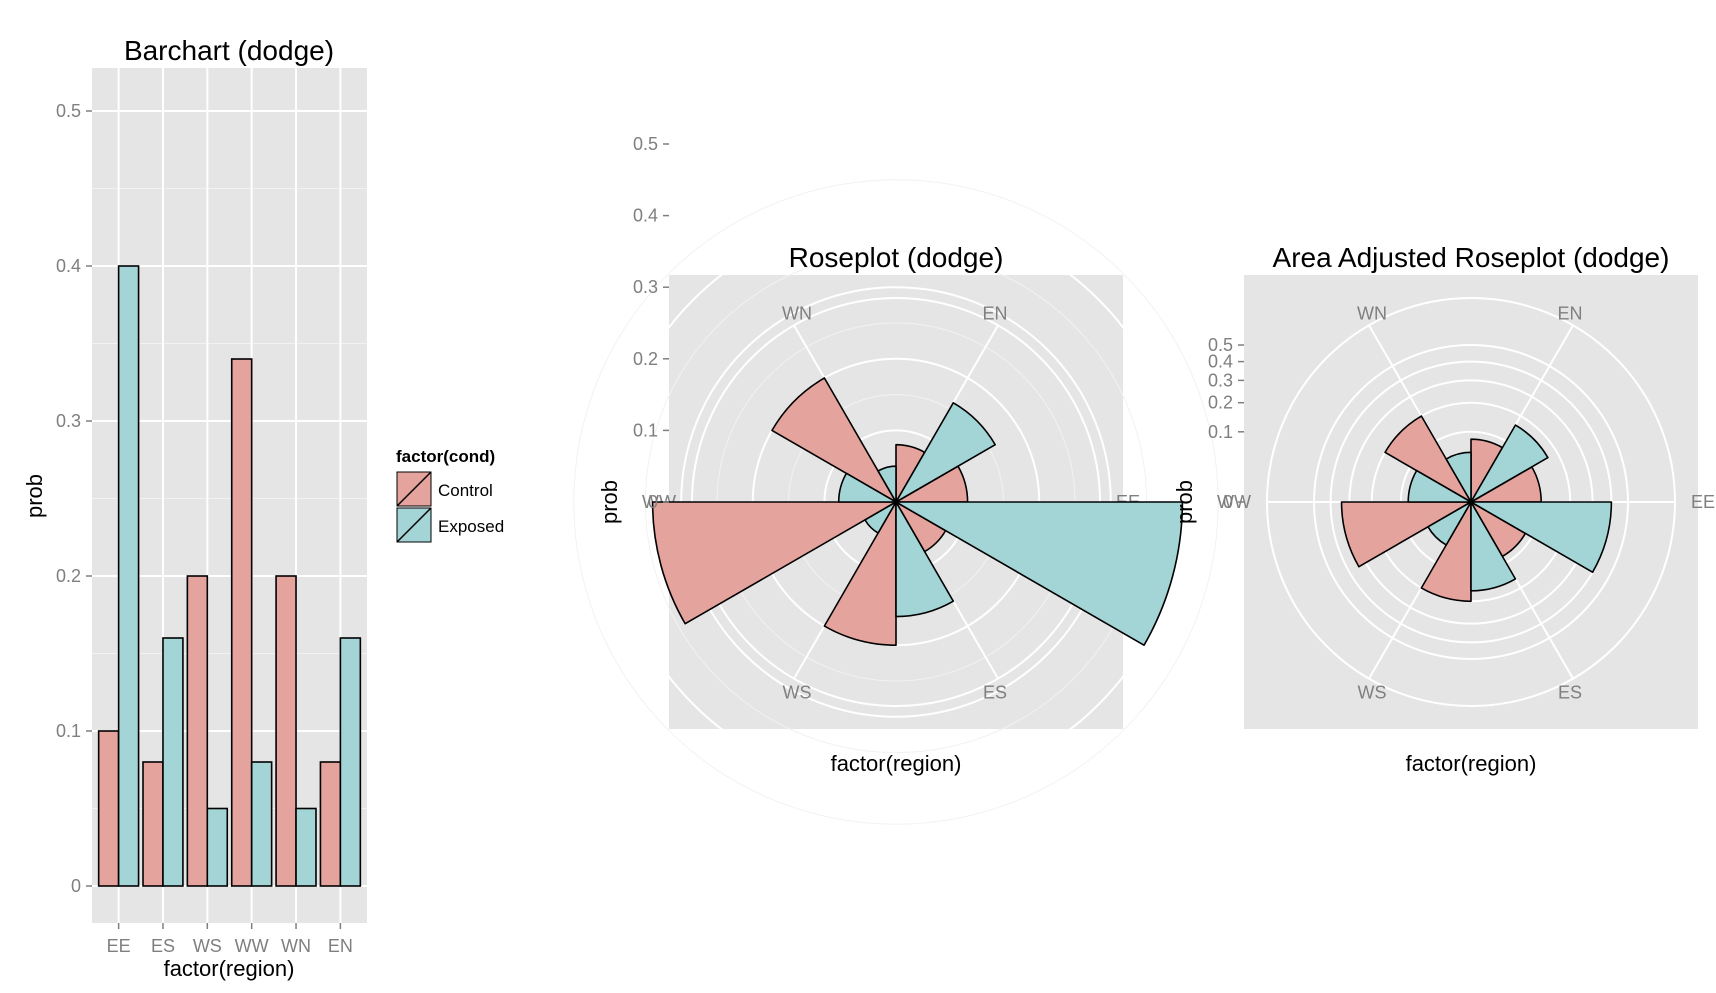 The width and height of the screenshot is (1716, 993). I want to click on roseplot-r-tick-label: 0.4, so click(645, 216).